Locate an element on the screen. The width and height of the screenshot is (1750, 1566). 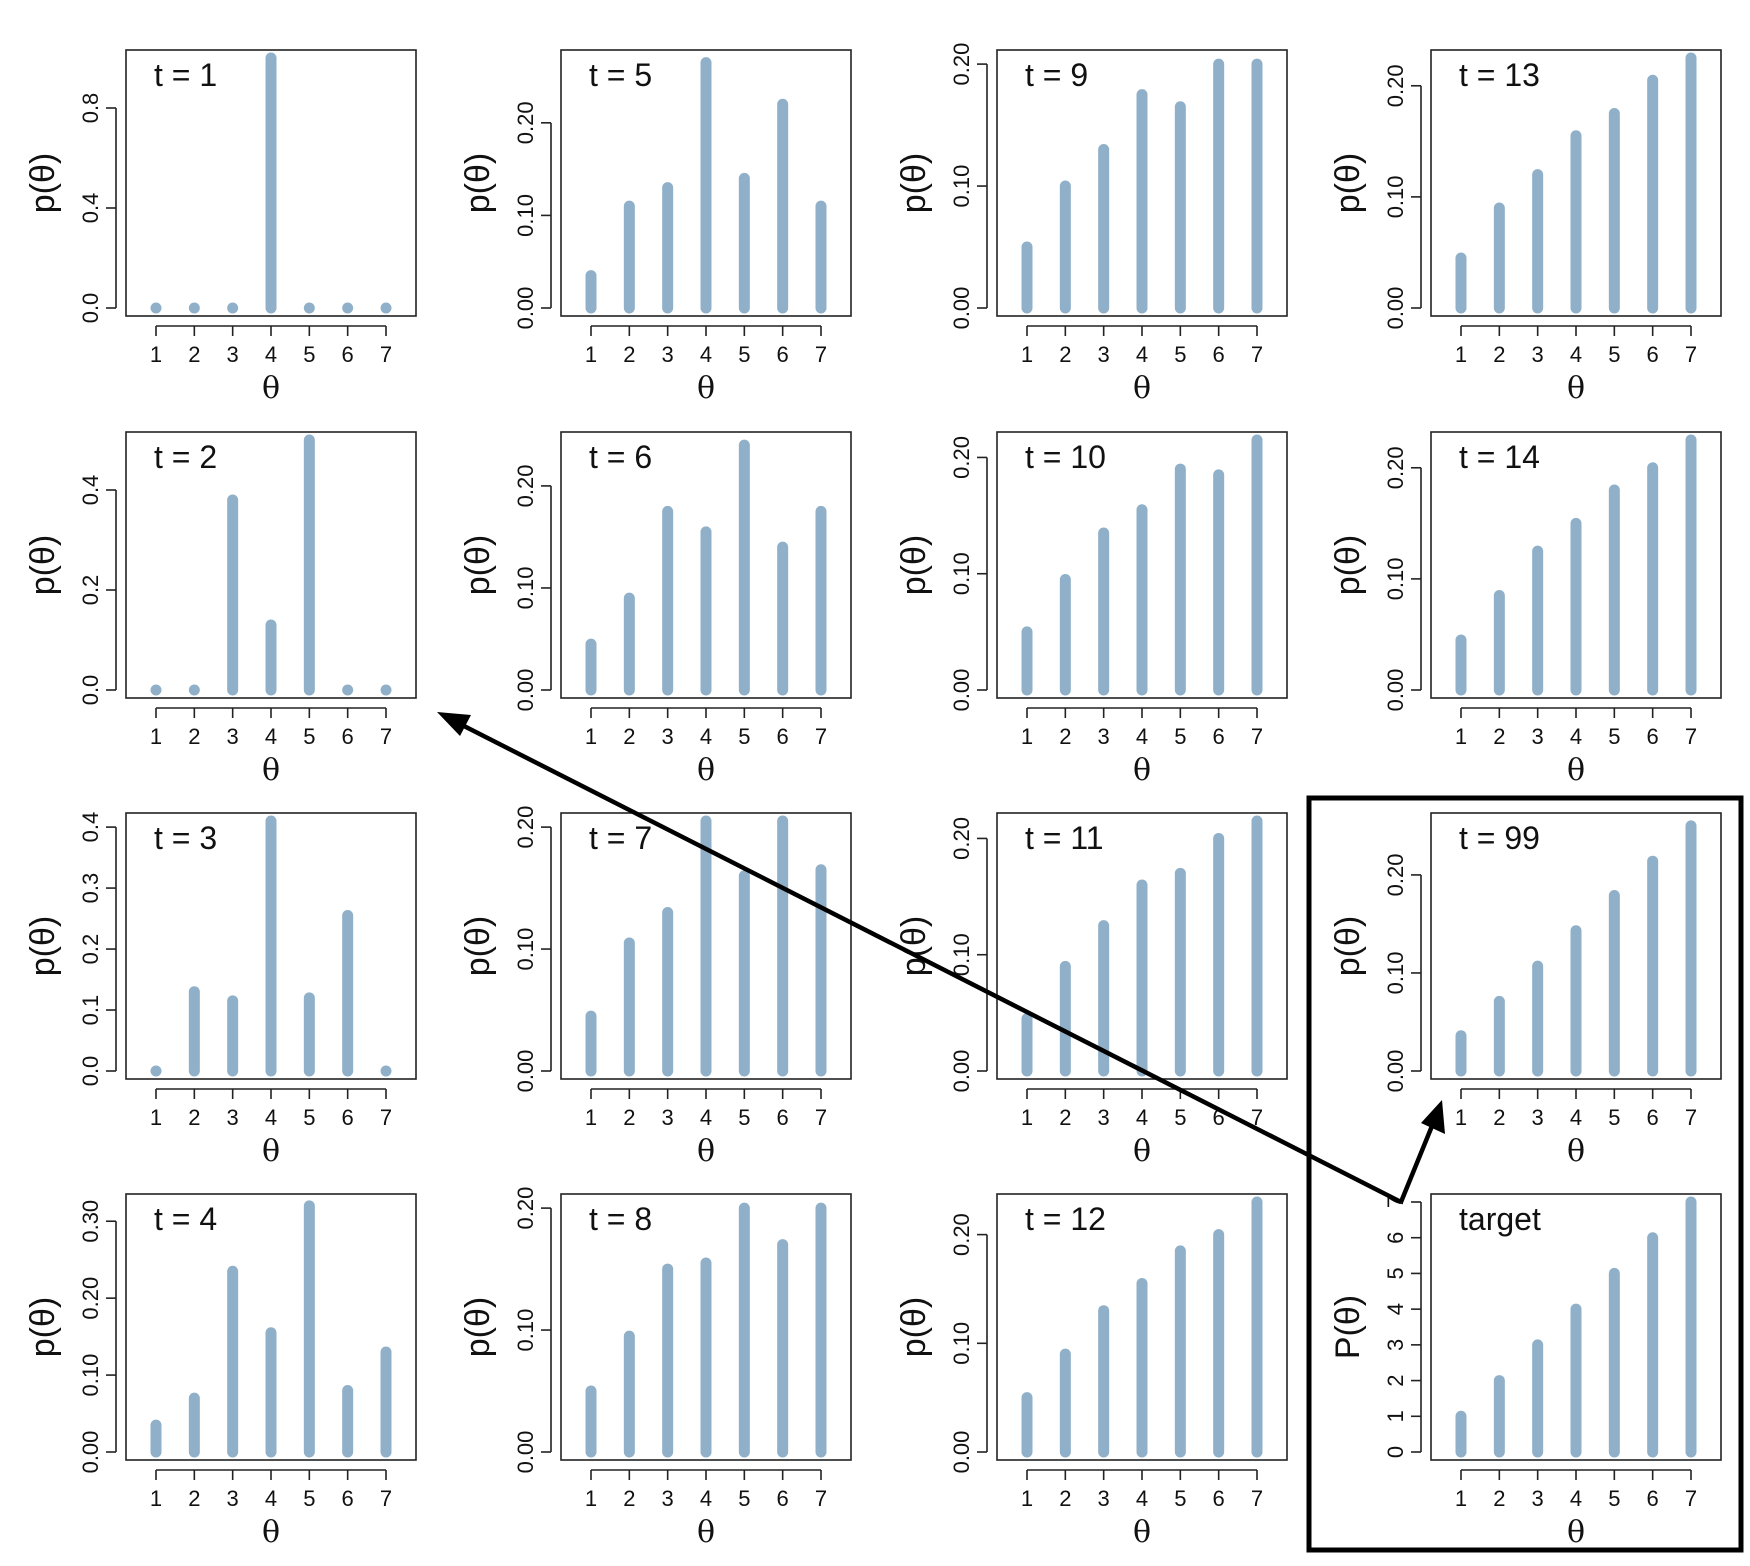
y-tick-label: 3 is located at coordinates (1395, 1345).